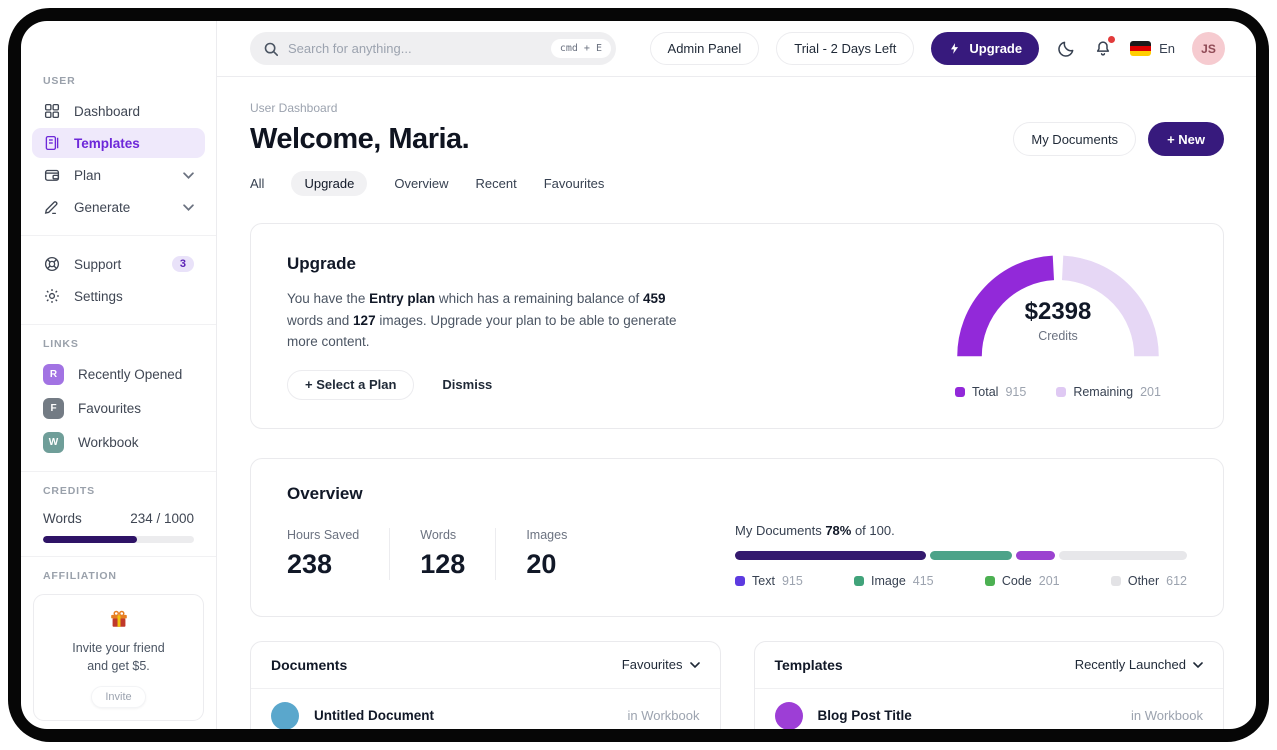 The image size is (1277, 750). I want to click on sidebar-link-workbook: W Workbook, so click(118, 442).